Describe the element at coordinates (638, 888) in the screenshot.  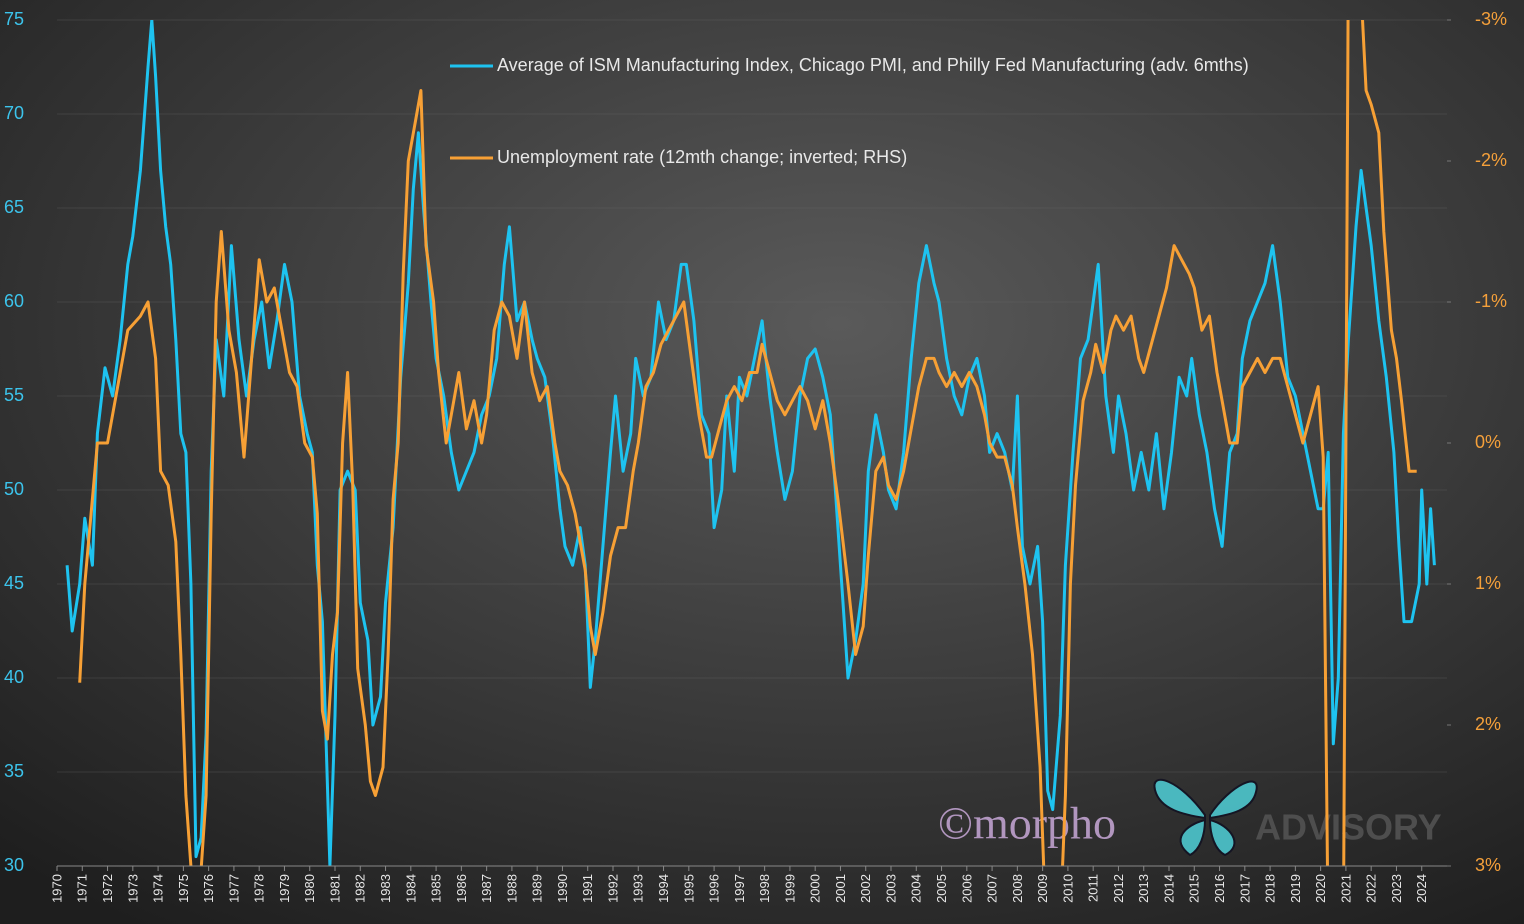
I see `x-tick-label: 1993` at that location.